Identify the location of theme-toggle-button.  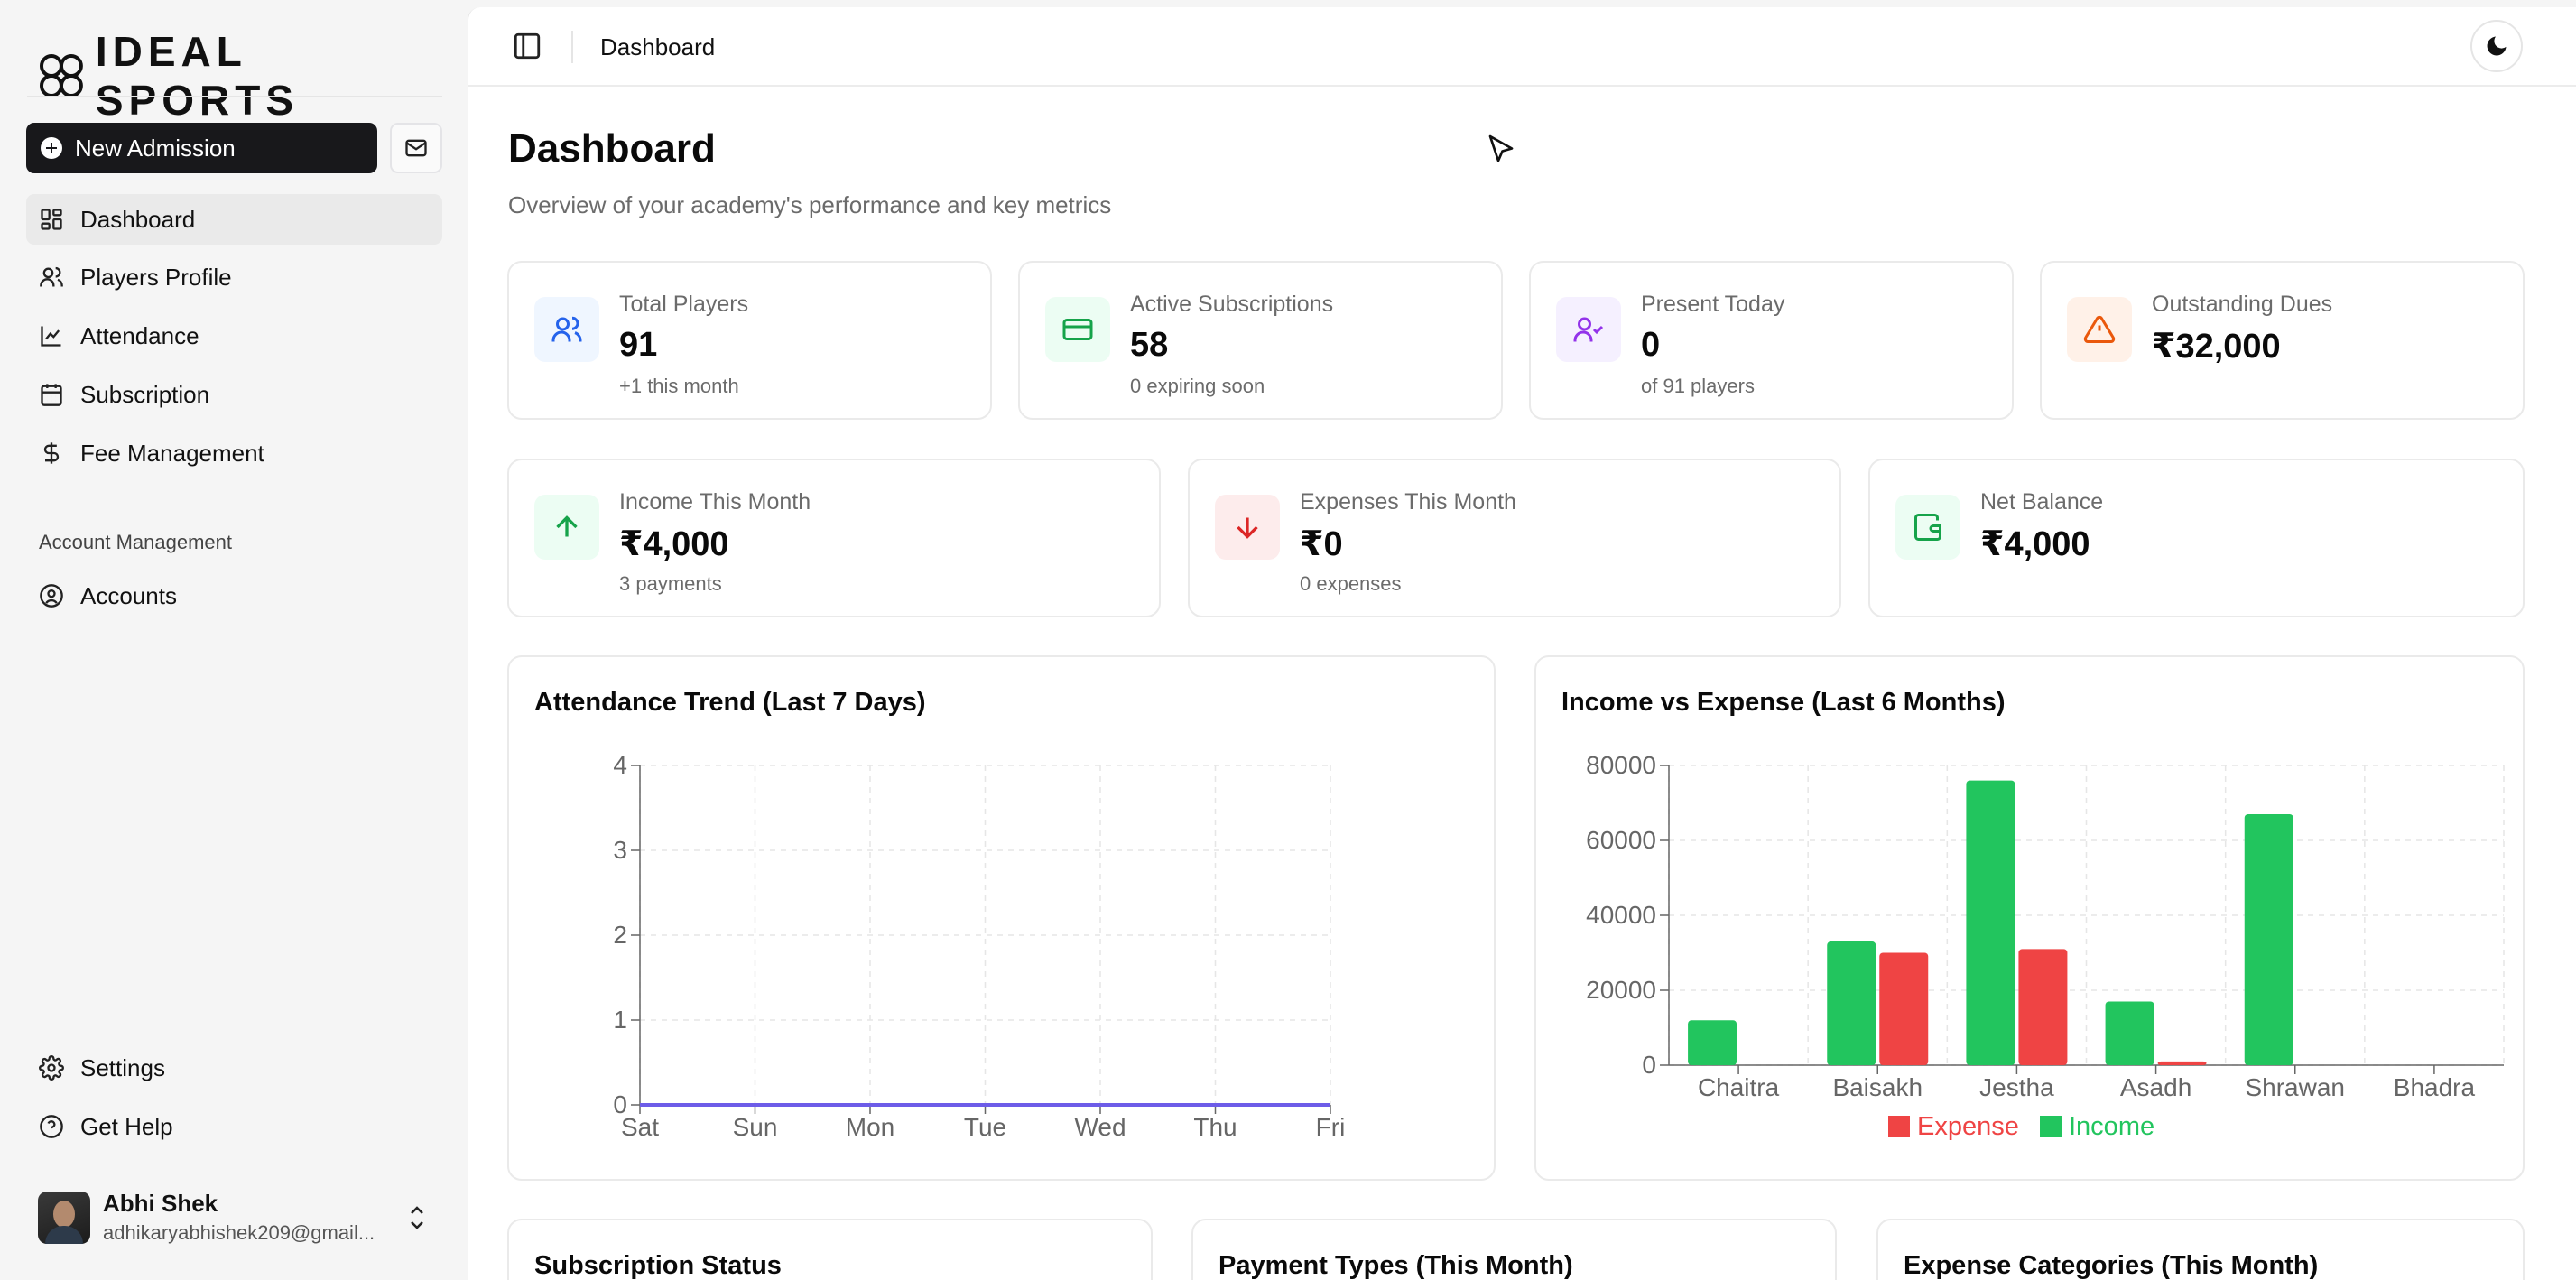
(2496, 46).